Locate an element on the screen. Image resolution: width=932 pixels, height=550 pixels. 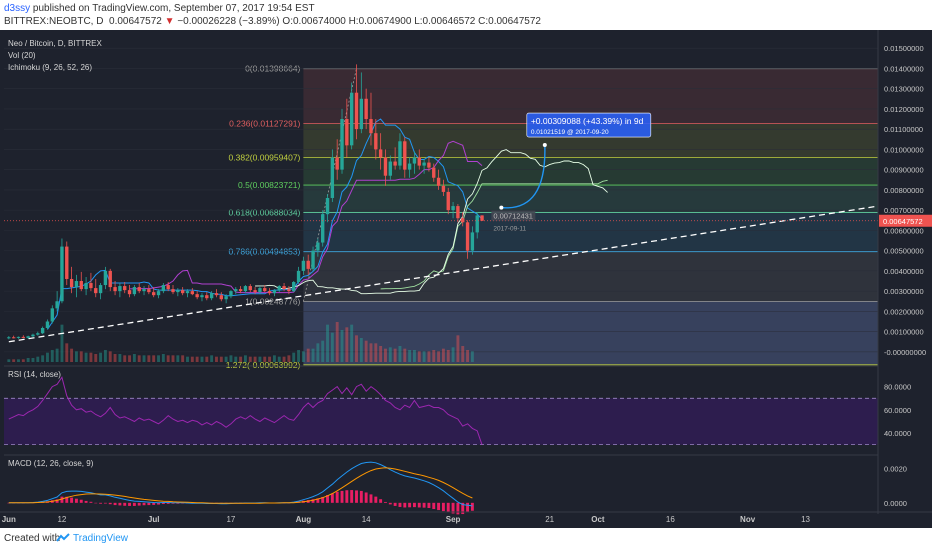
fib-level-label: 0.382(0.00959407) is located at coordinates (265, 158).